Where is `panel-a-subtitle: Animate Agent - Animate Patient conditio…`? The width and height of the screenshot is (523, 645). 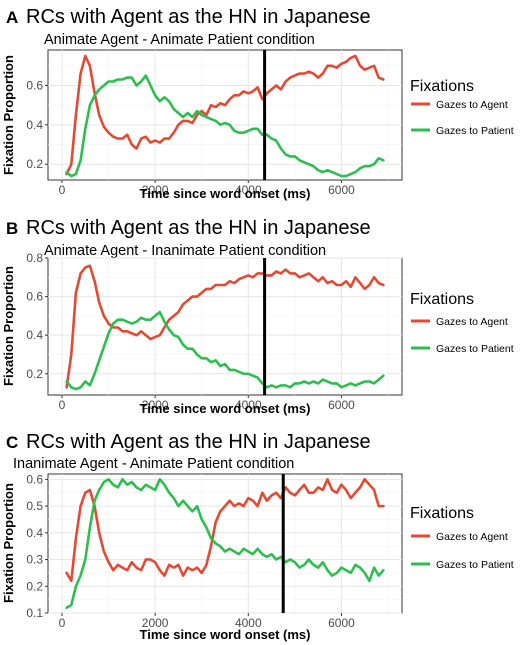 panel-a-subtitle: Animate Agent - Animate Patient conditio… is located at coordinates (179, 40).